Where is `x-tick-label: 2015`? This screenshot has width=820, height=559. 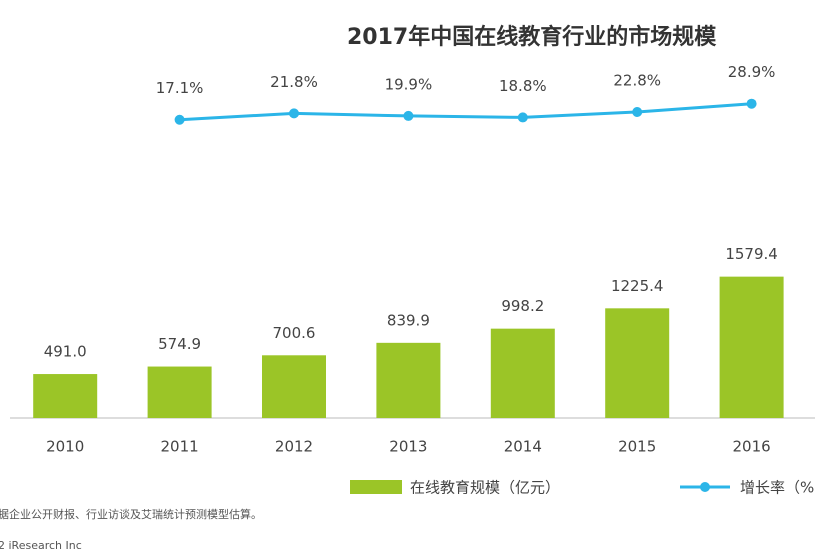 x-tick-label: 2015 is located at coordinates (637, 447).